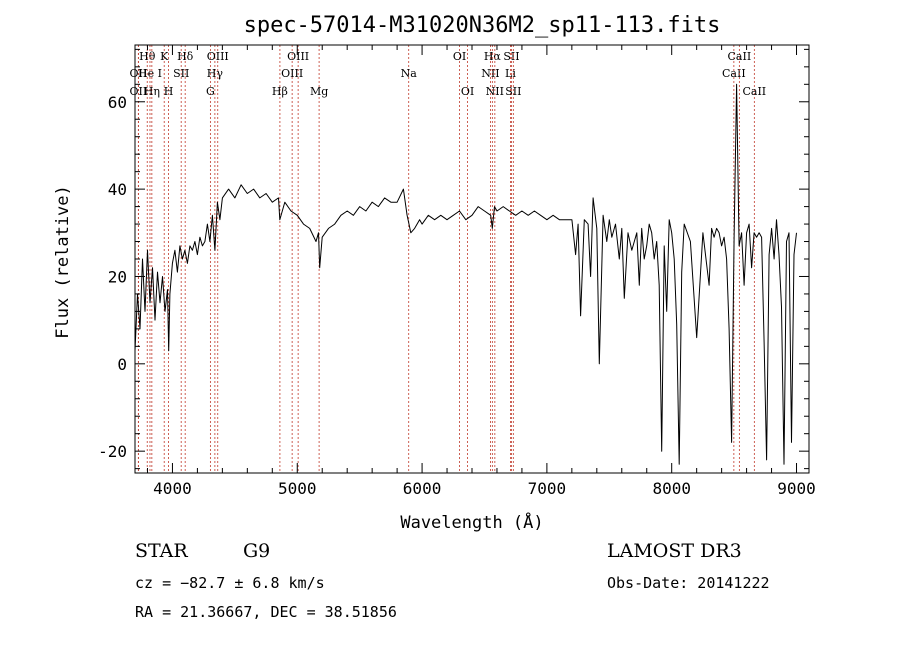 The image size is (900, 649). I want to click on x-tick-label: 7000, so click(547, 488).